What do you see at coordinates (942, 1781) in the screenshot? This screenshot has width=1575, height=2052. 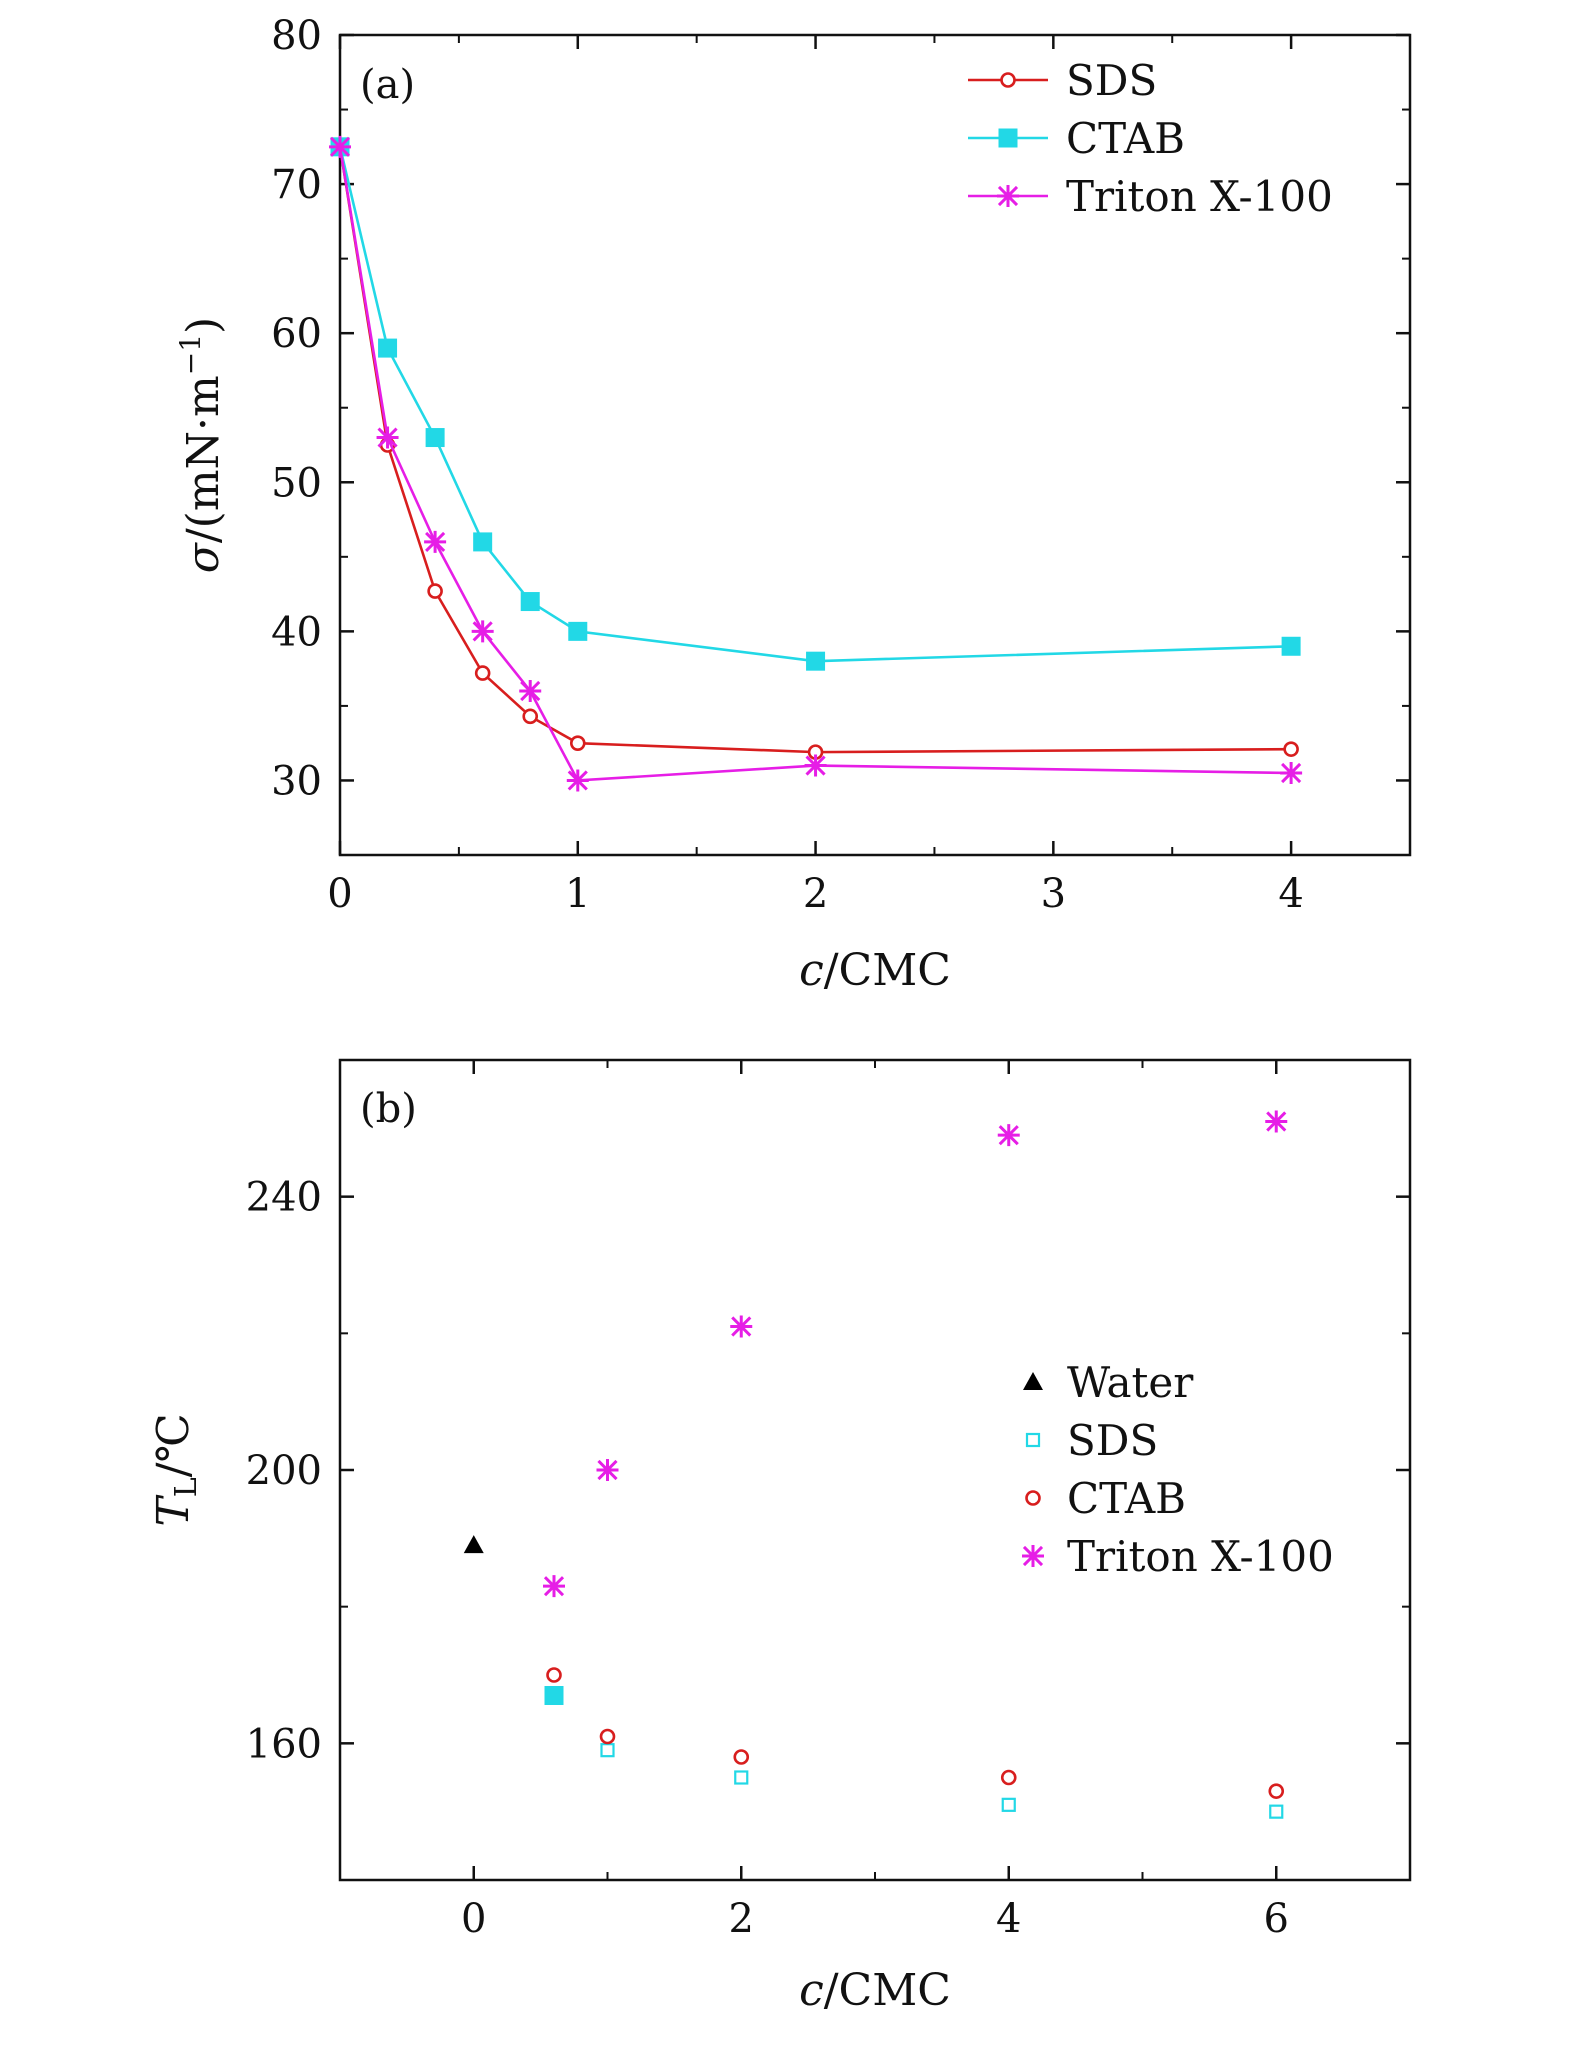 I see `b-series-sds` at bounding box center [942, 1781].